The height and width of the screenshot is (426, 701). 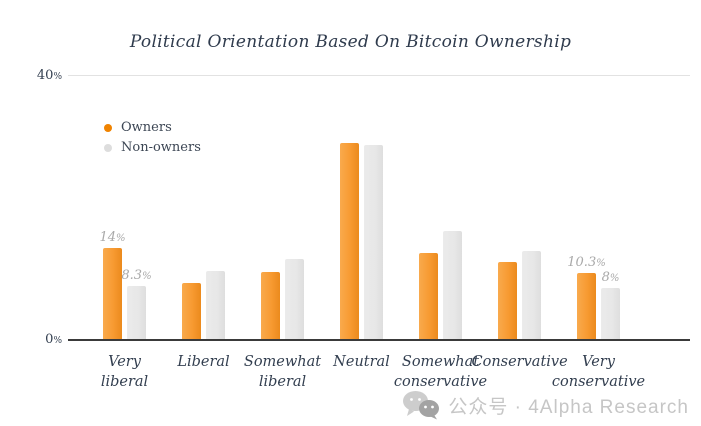 I want to click on y-tick-value: 40, so click(x=45, y=75).